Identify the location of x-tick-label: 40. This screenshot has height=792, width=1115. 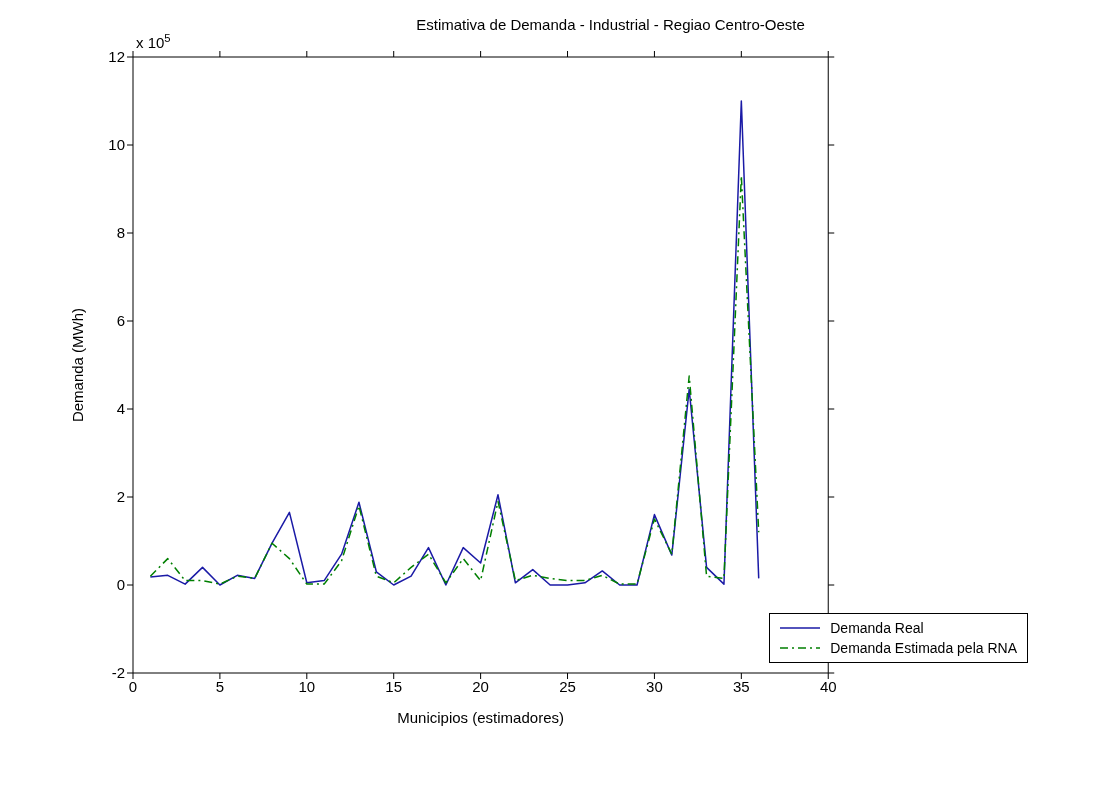
(828, 686).